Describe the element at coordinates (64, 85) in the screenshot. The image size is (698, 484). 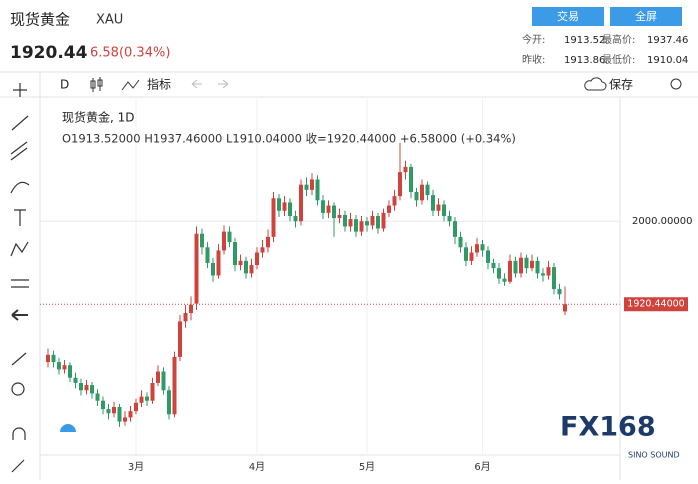
I see `interval: D` at that location.